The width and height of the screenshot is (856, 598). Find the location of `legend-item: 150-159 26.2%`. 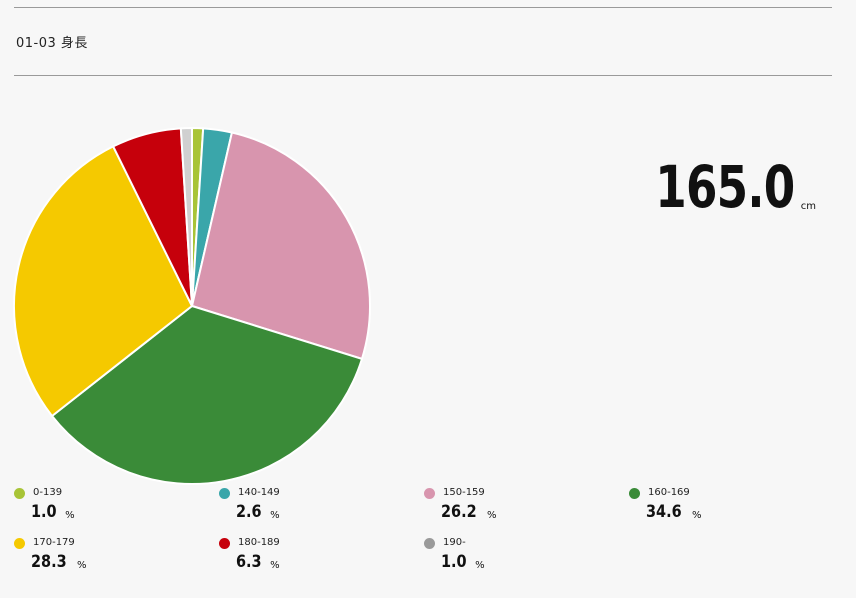

legend-item: 150-159 26.2% is located at coordinates (526, 507).